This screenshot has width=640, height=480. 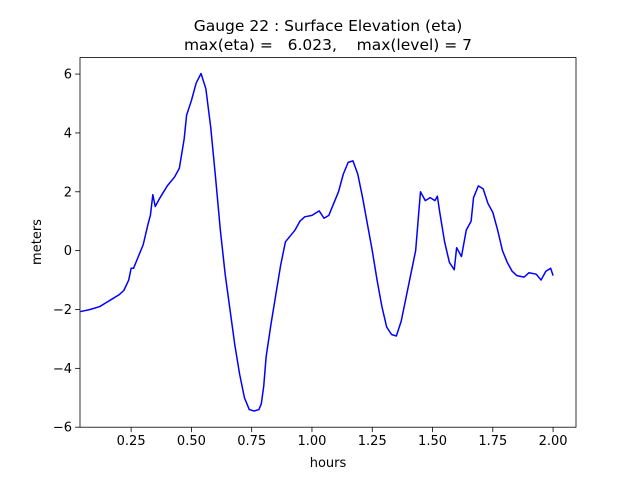 I want to click on y-tick-label: −6, so click(x=62, y=428).